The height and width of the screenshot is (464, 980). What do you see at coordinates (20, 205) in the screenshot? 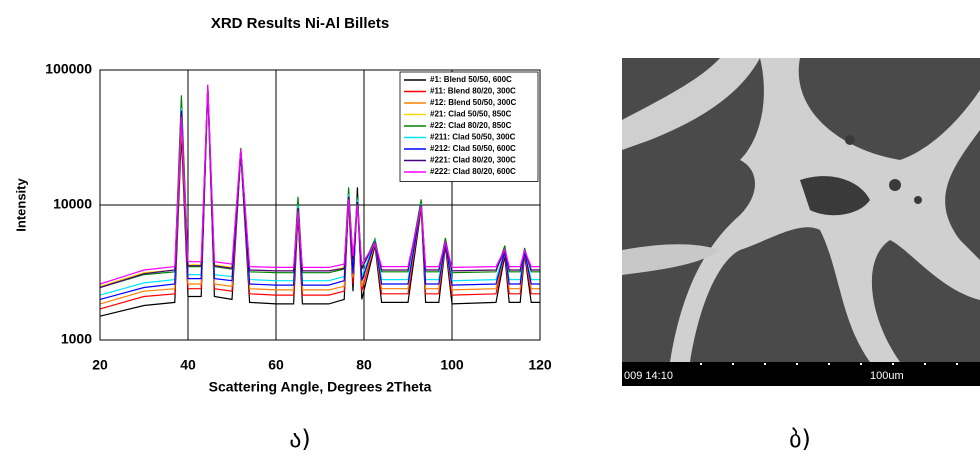
I see `y-axis-label: Intensity` at bounding box center [20, 205].